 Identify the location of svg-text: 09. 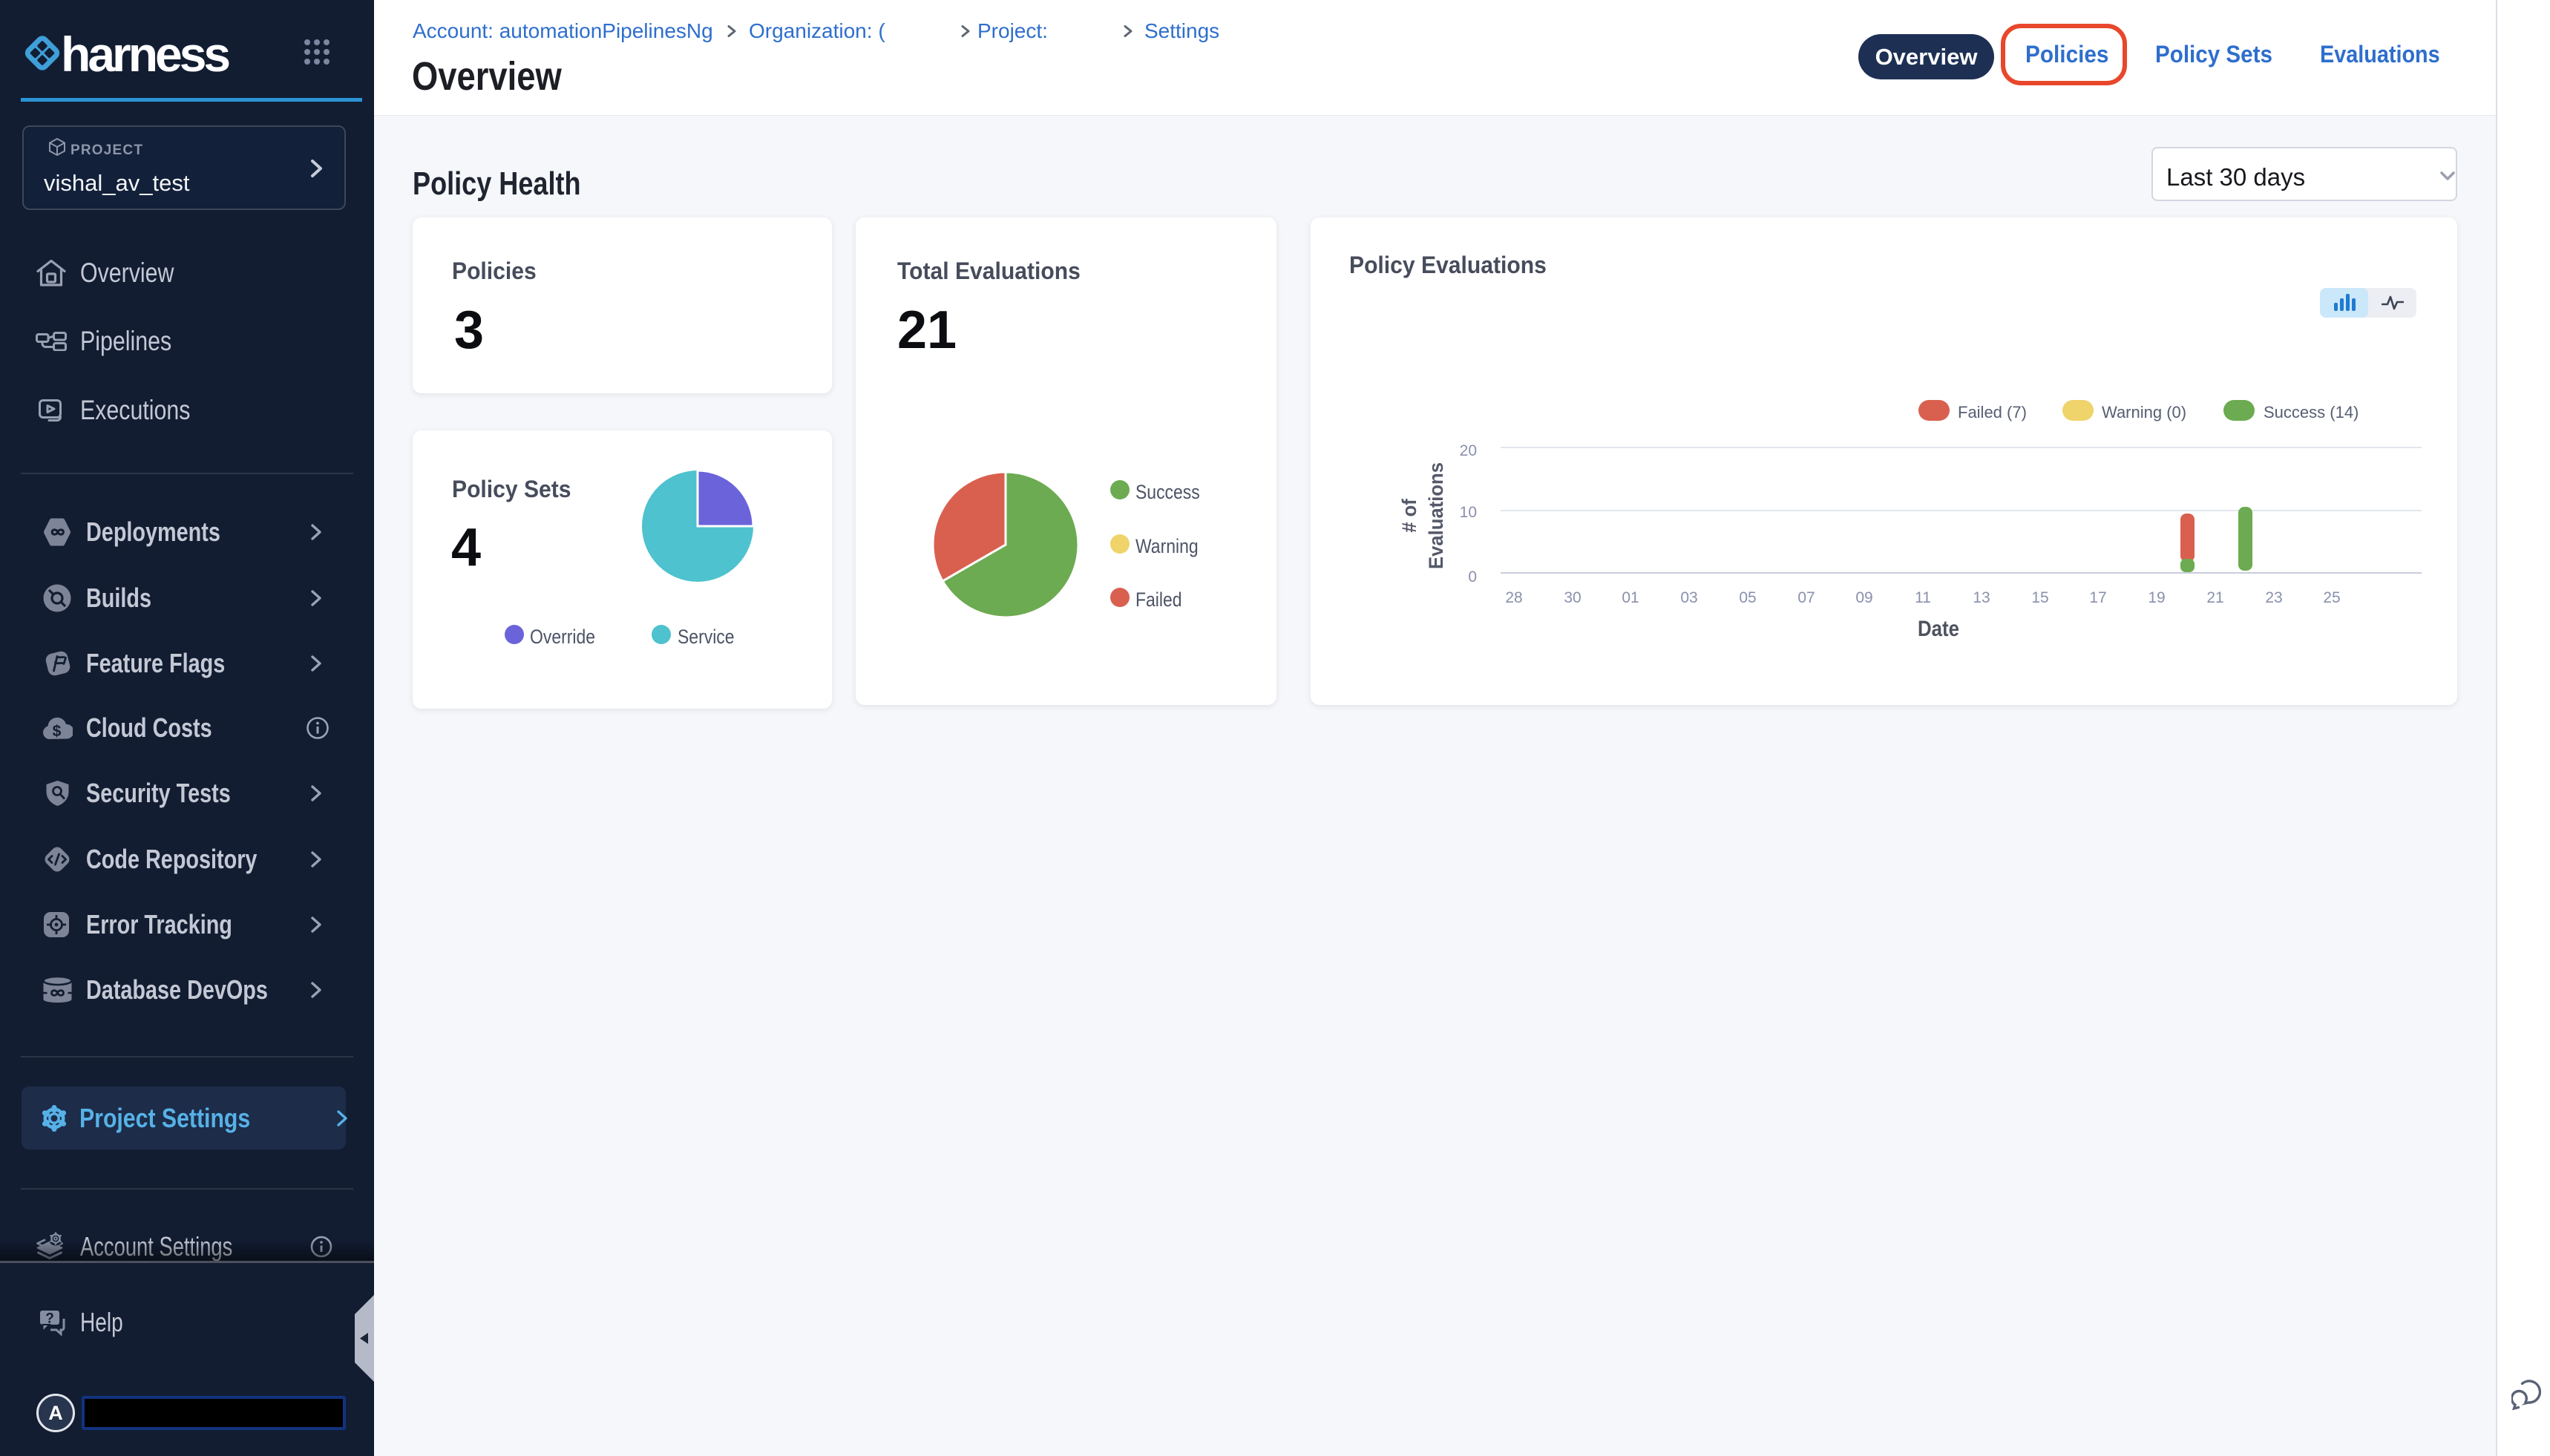
(1863, 597).